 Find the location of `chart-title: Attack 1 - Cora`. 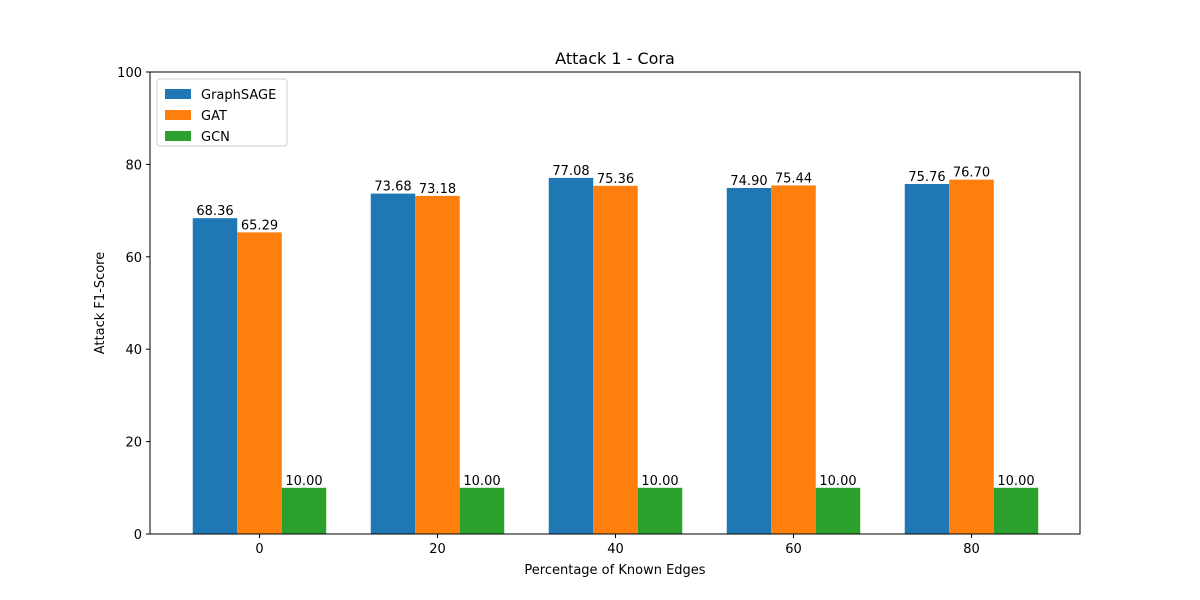

chart-title: Attack 1 - Cora is located at coordinates (615, 58).